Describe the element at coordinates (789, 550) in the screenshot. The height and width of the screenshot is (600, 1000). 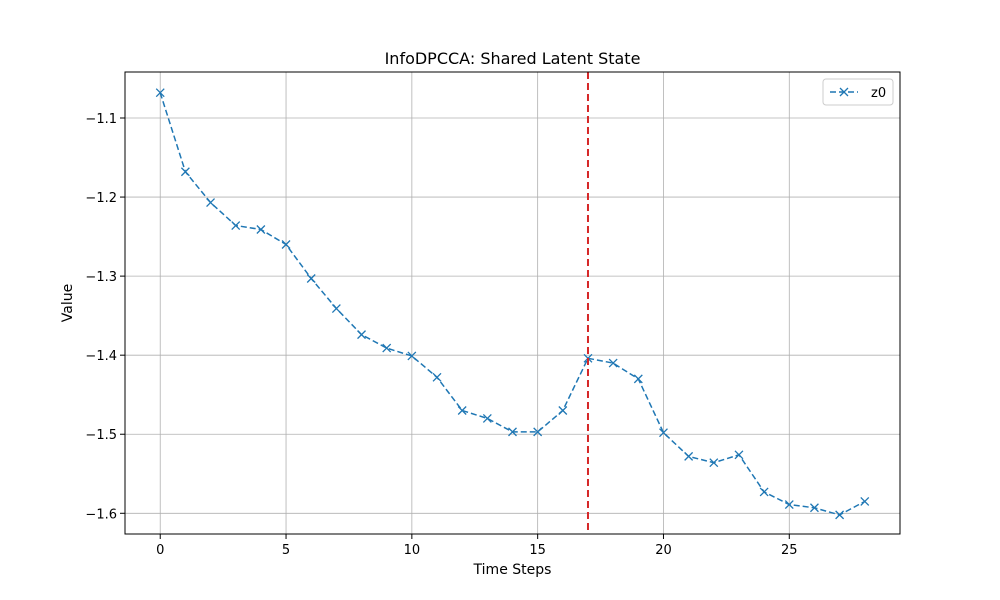
I see `x-tick-label: 25` at that location.